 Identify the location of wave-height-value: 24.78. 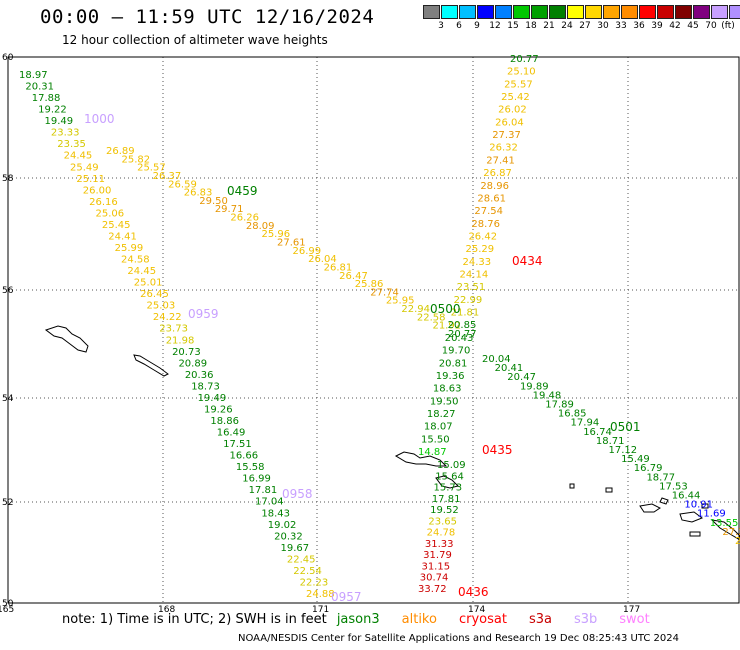
(441, 533).